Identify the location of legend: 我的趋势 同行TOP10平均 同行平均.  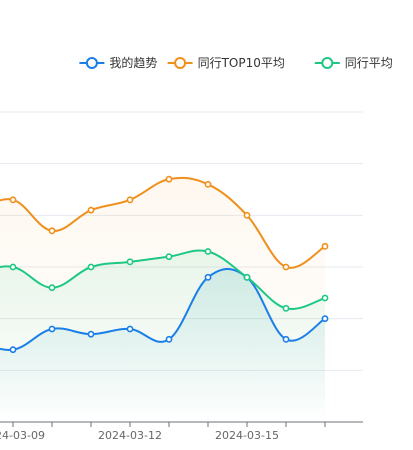
(235, 62).